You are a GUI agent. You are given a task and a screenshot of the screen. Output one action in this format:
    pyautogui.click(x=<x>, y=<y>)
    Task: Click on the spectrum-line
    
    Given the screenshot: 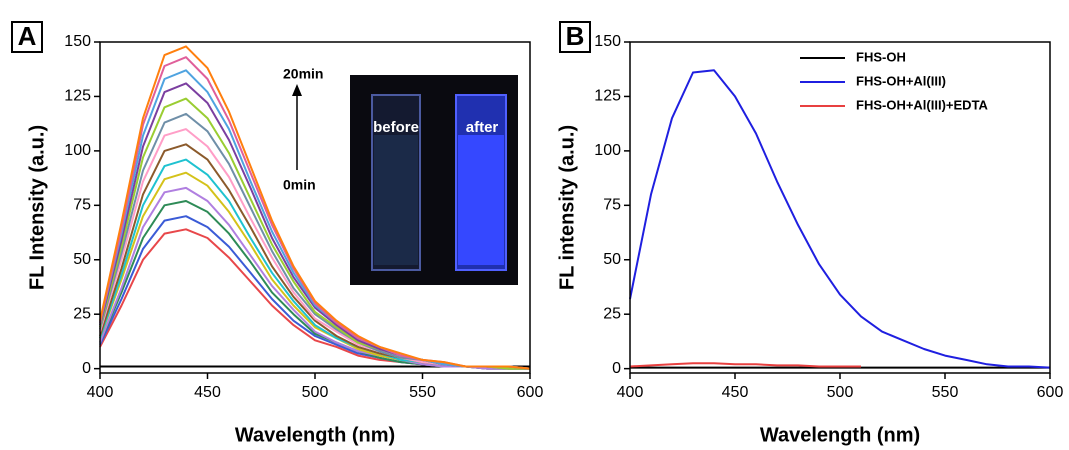 What is the action you would take?
    pyautogui.click(x=745, y=365)
    